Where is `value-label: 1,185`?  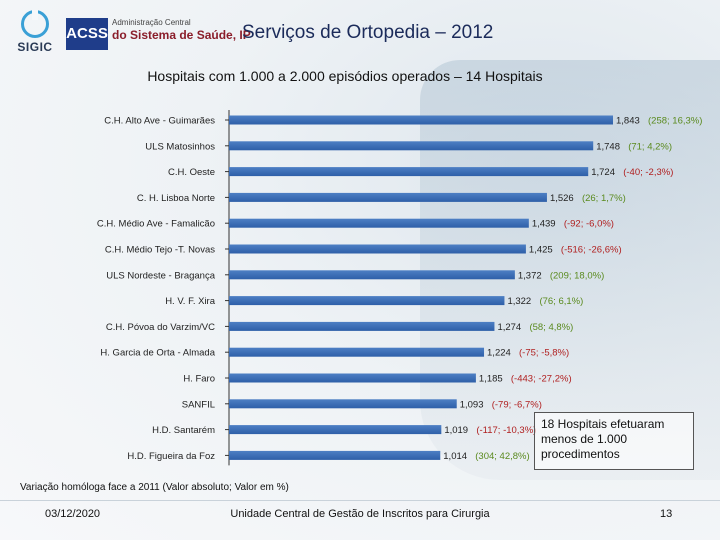
value-label: 1,185 is located at coordinates (491, 379).